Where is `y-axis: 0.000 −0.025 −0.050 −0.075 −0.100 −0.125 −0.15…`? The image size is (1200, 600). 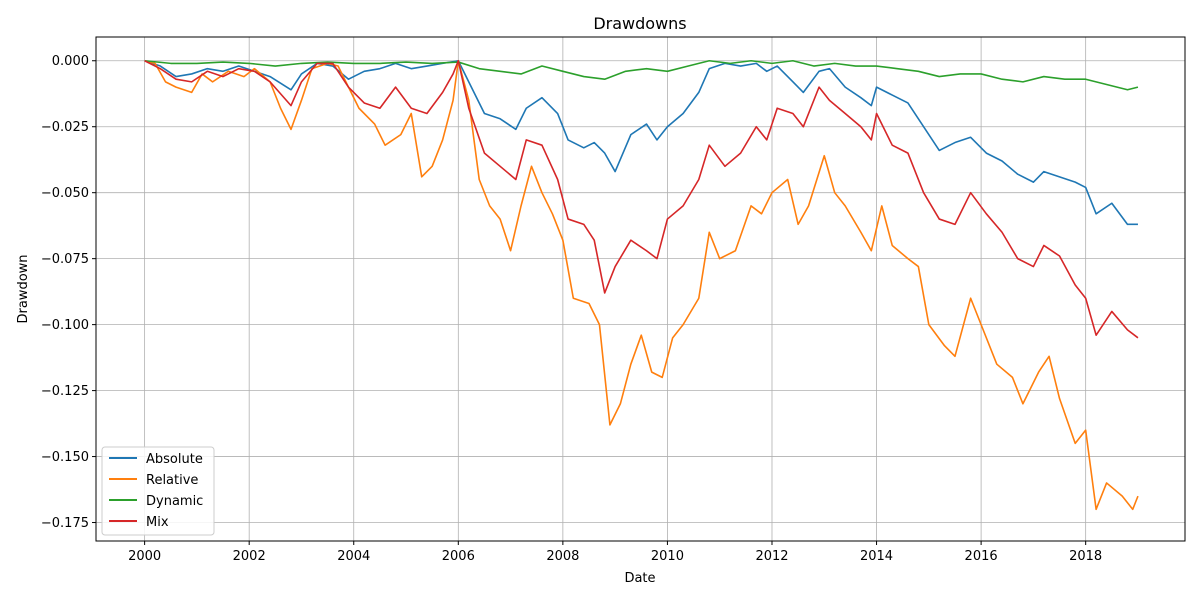 y-axis: 0.000 −0.025 −0.050 −0.075 −0.100 −0.125 −0.15… is located at coordinates (68, 292).